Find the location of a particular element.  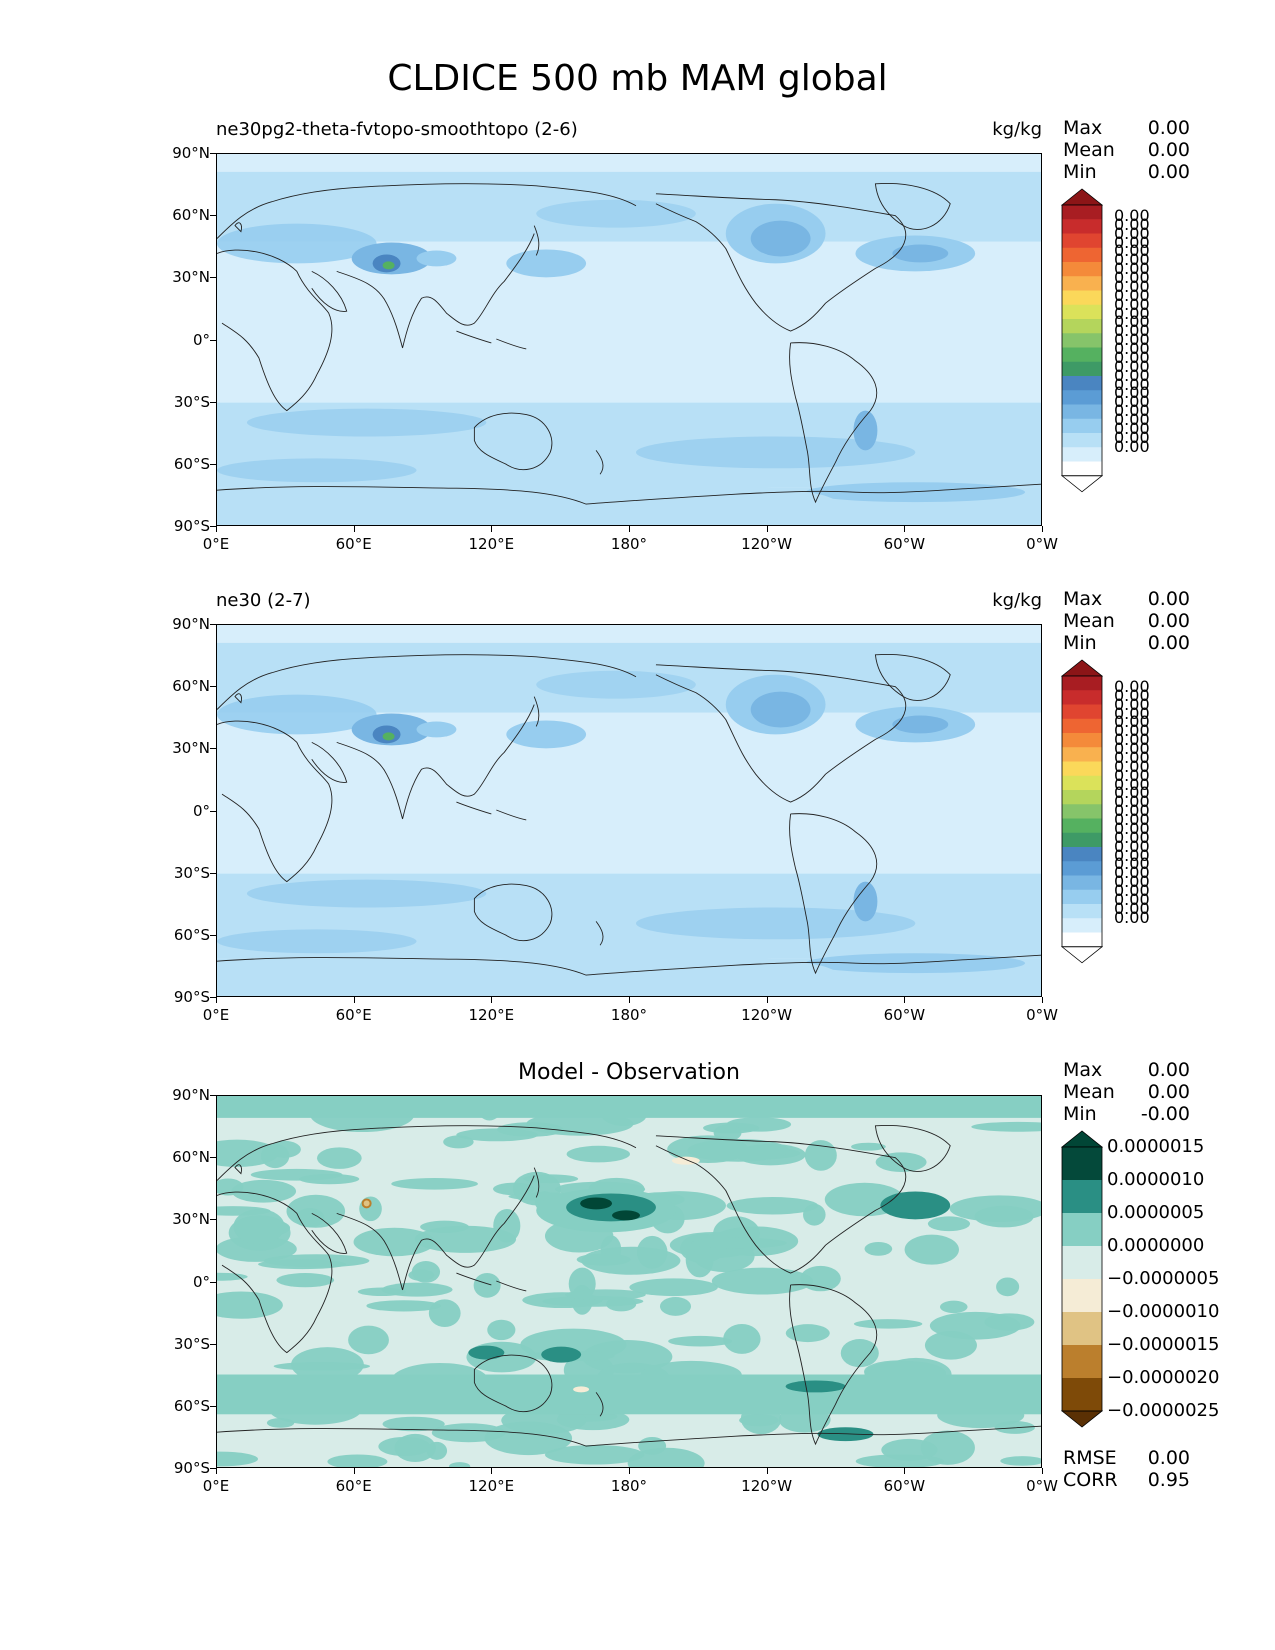

stat-min-value: -0.00 is located at coordinates (1165, 1114).